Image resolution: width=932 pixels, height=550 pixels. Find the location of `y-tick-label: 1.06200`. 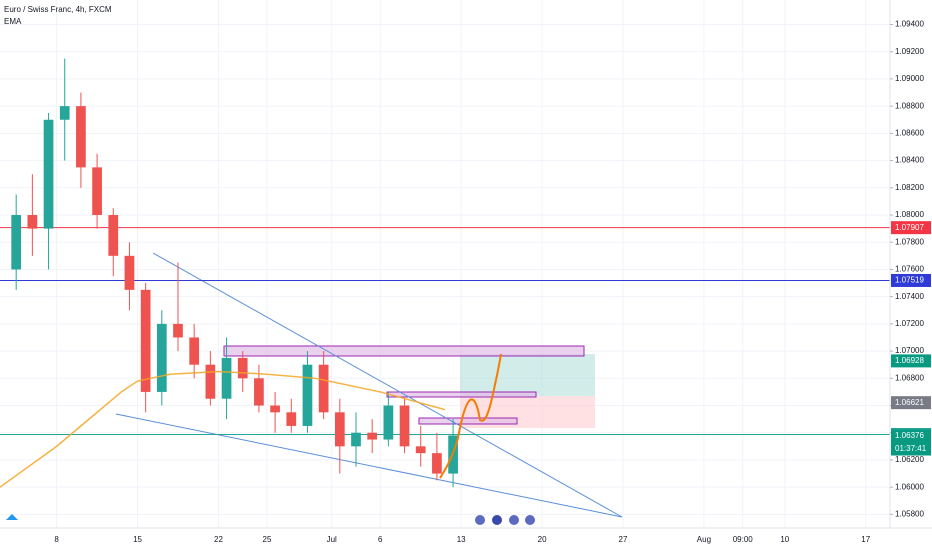

y-tick-label: 1.06200 is located at coordinates (909, 459).